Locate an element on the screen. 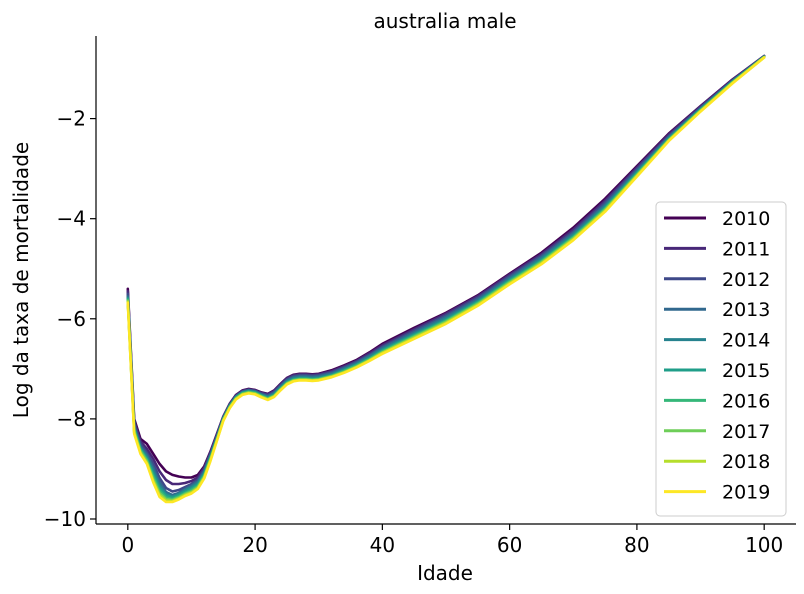 Image resolution: width=804 pixels, height=594 pixels. y-tick-label: −10 is located at coordinates (65, 519).